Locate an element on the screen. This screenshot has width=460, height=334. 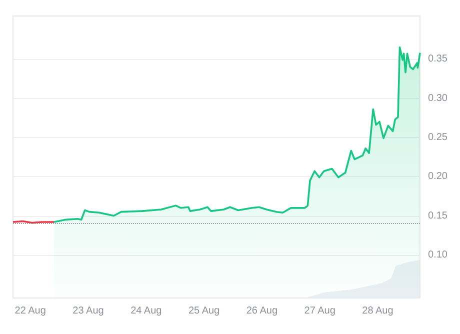
x-tick-label: 22 Aug is located at coordinates (30, 311).